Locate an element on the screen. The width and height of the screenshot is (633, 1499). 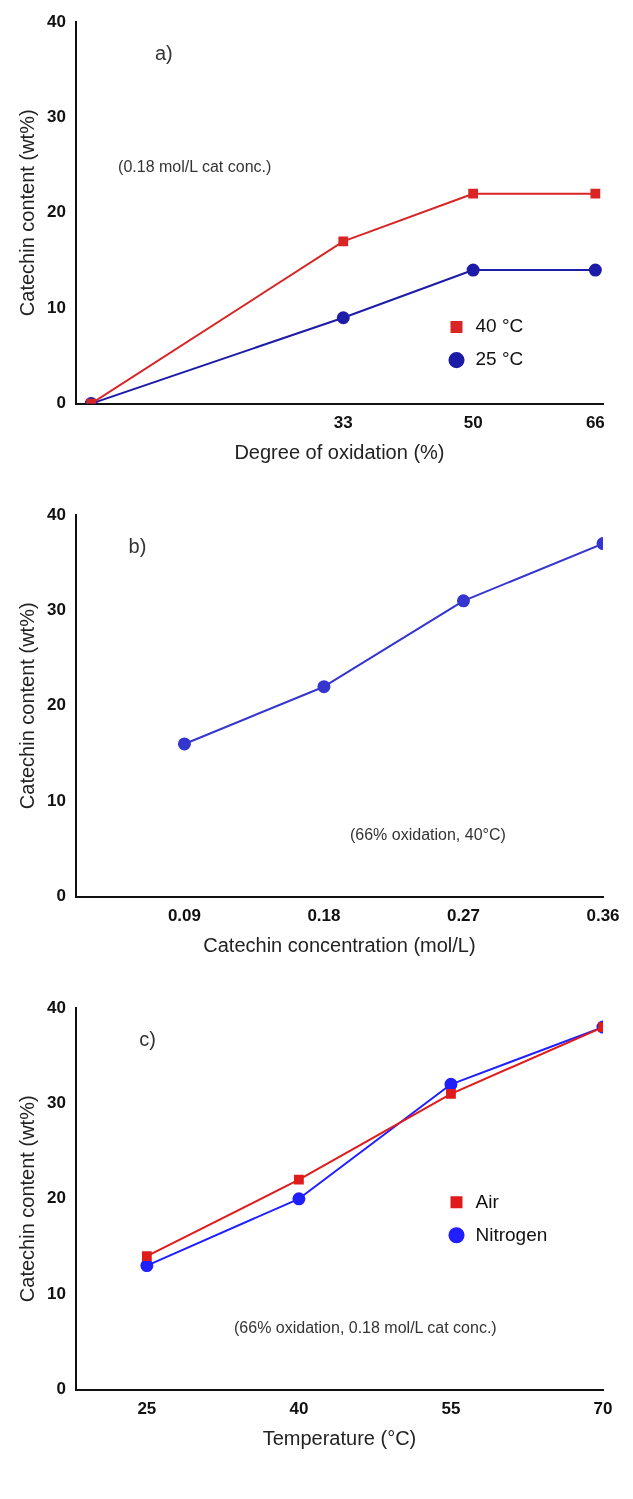
x-tick-label: 33 is located at coordinates (343, 423).